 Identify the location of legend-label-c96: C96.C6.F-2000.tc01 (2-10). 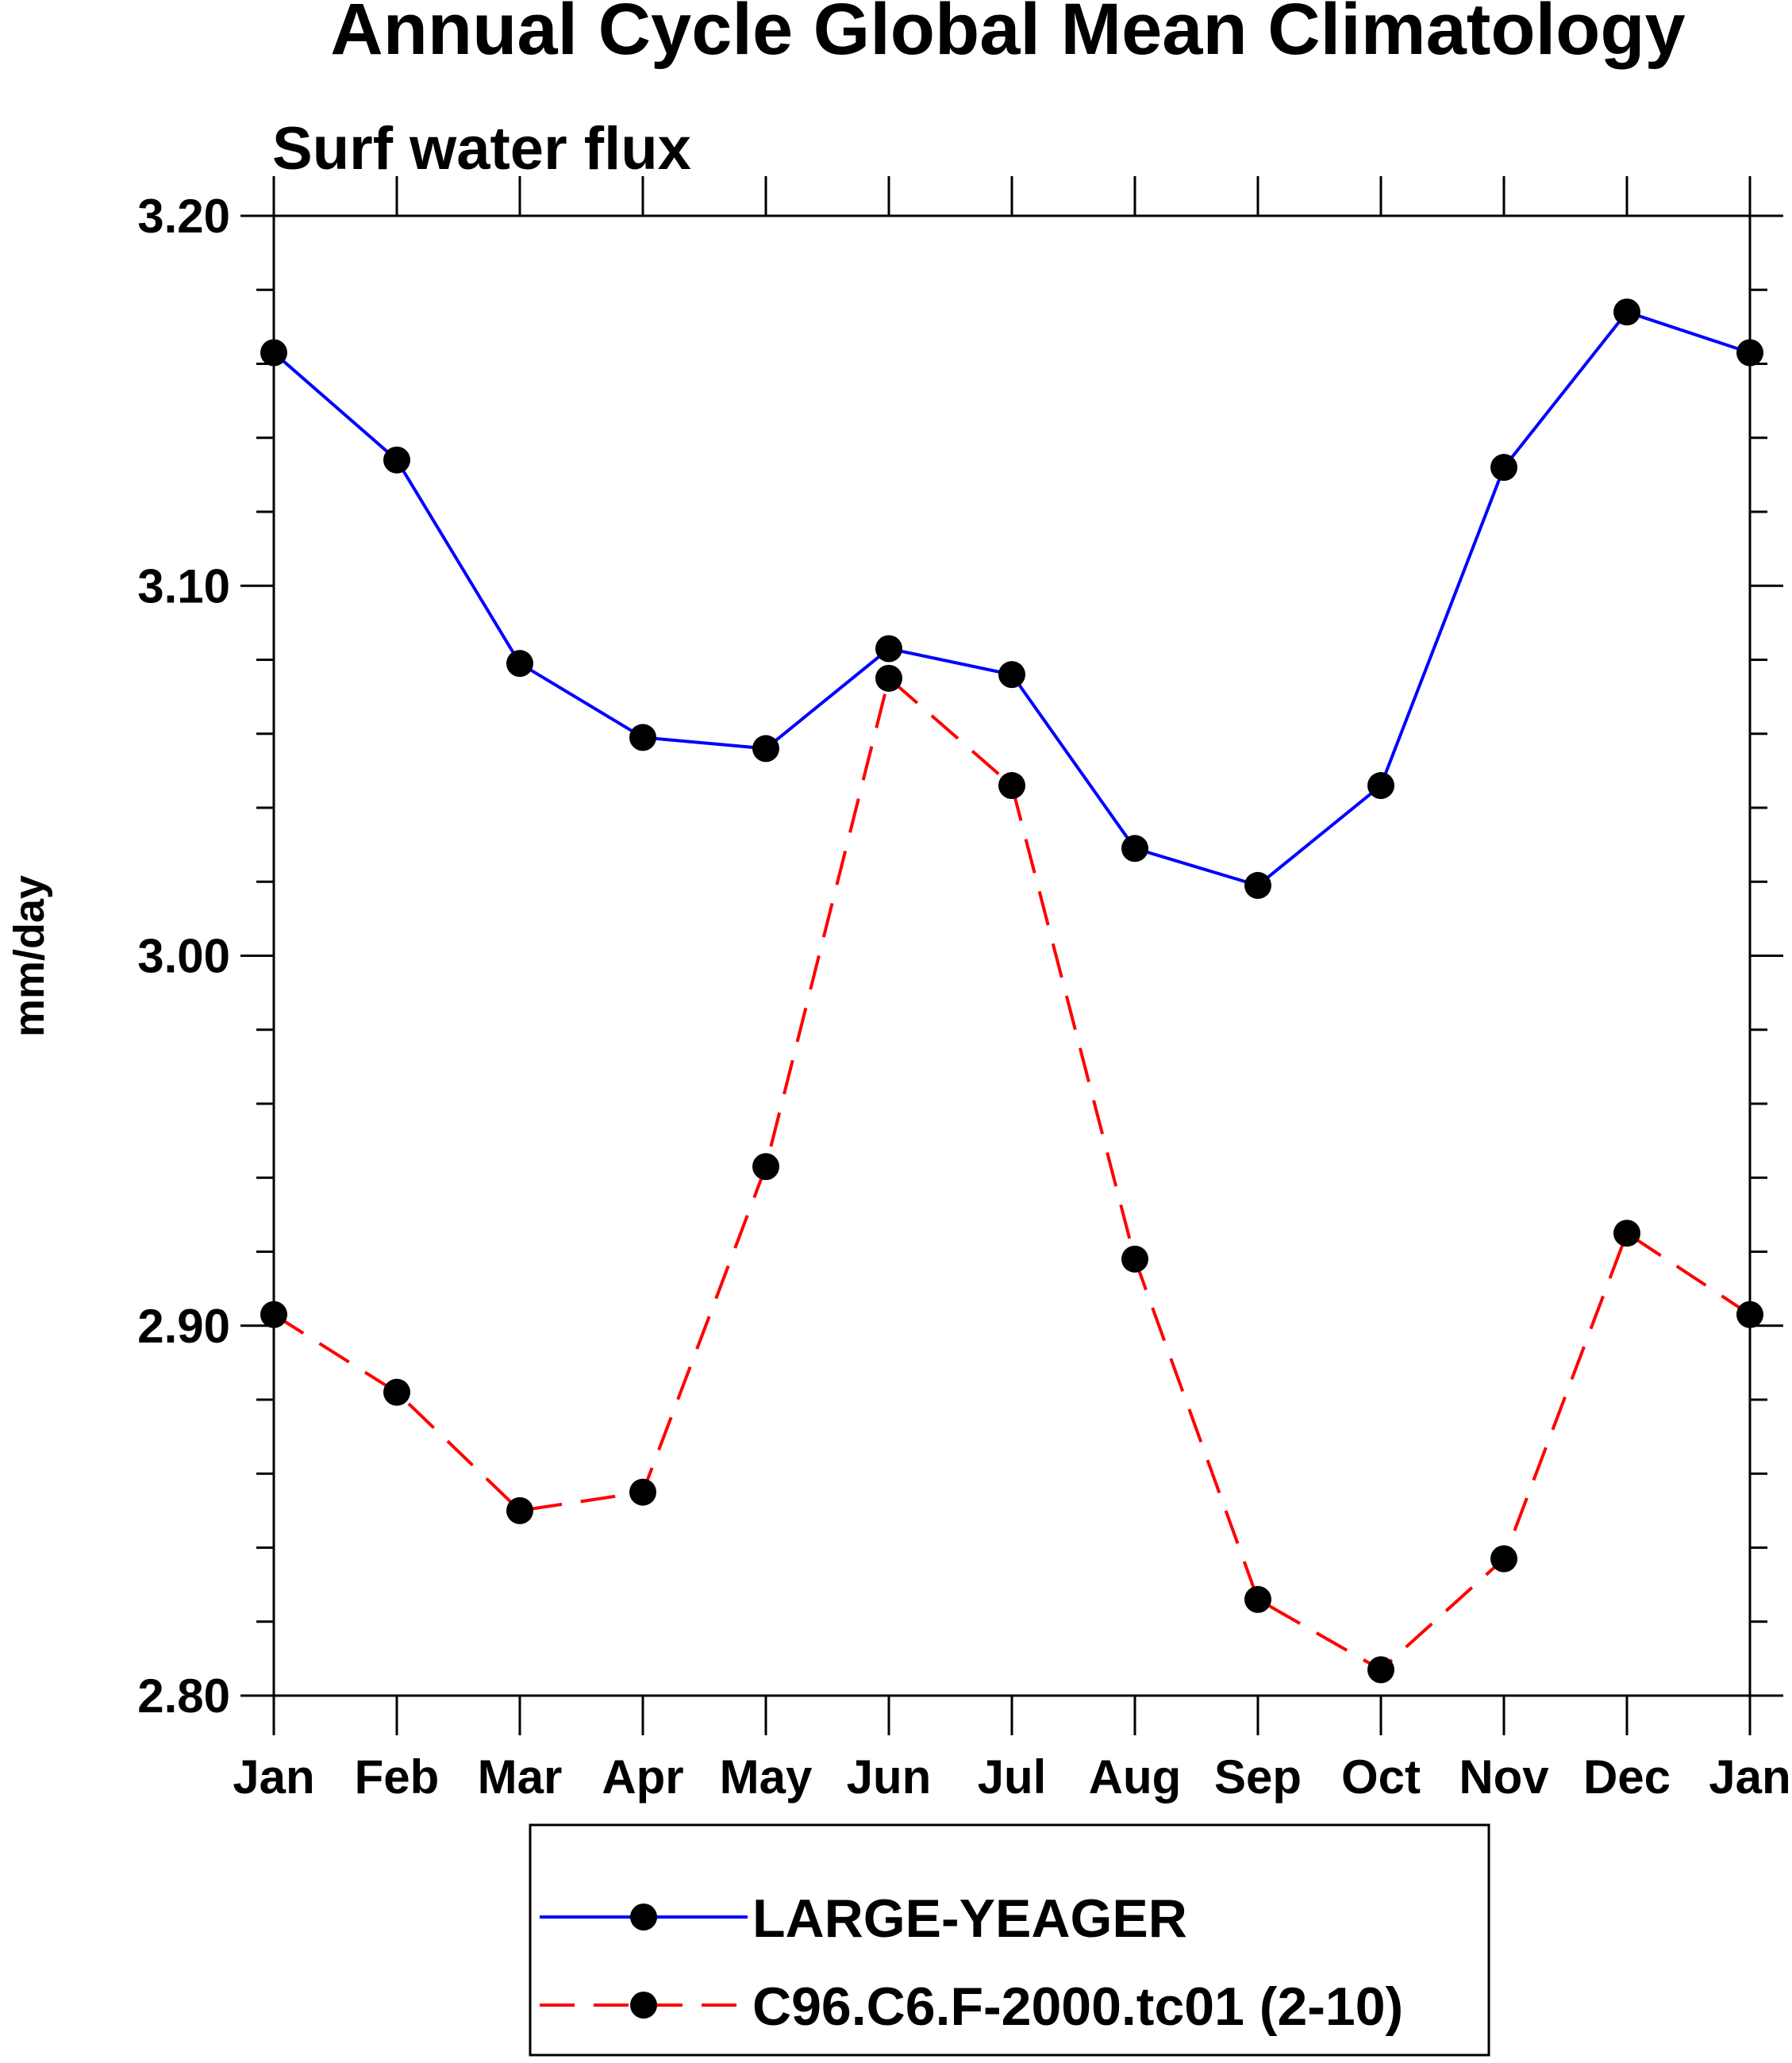
(1077, 2007).